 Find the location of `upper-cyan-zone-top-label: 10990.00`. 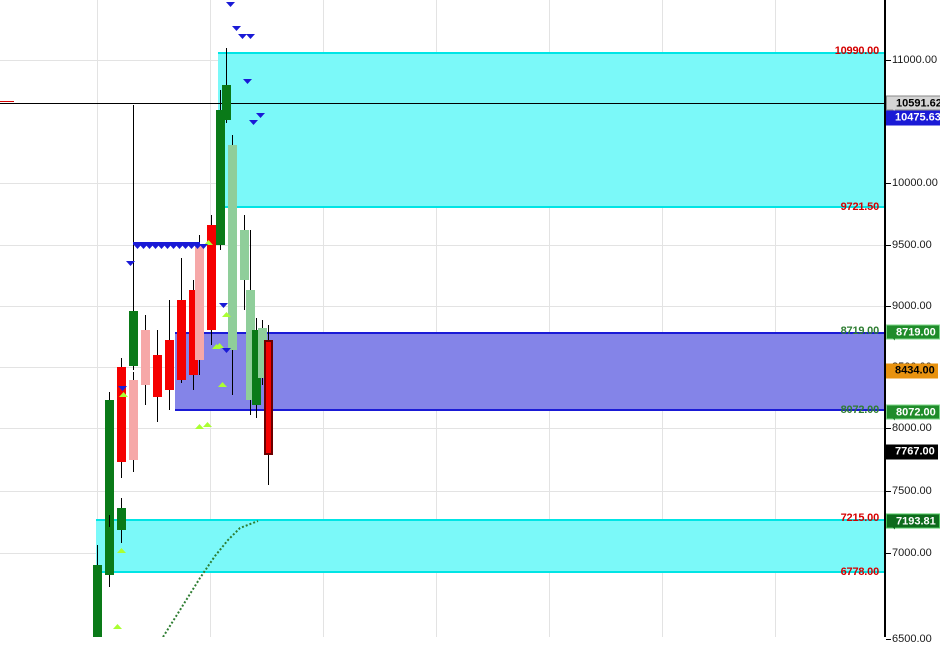

upper-cyan-zone-top-label: 10990.00 is located at coordinates (856, 51).